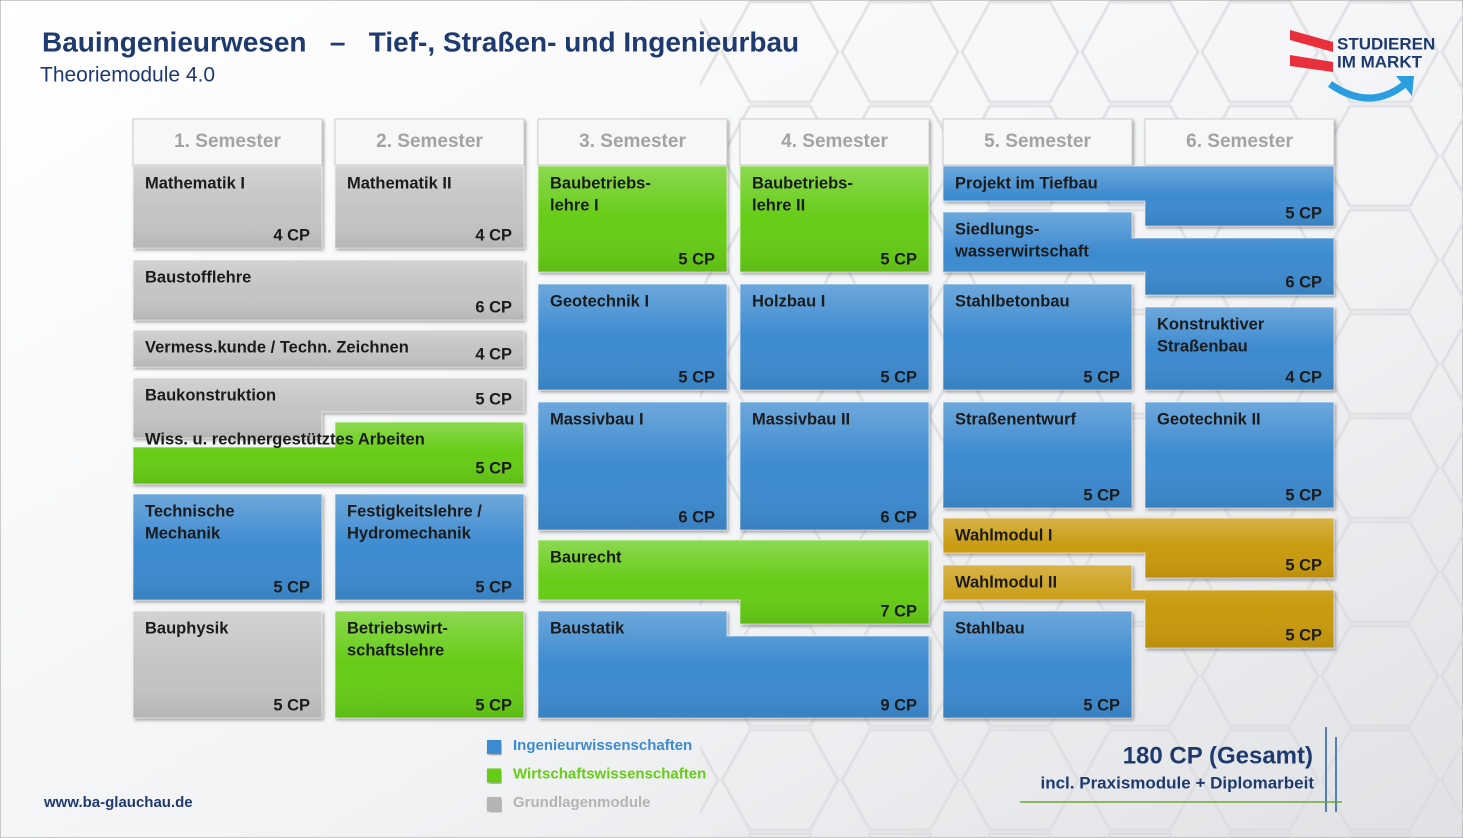 This screenshot has width=1463, height=838. I want to click on semester-label: 1. Semester, so click(227, 141).